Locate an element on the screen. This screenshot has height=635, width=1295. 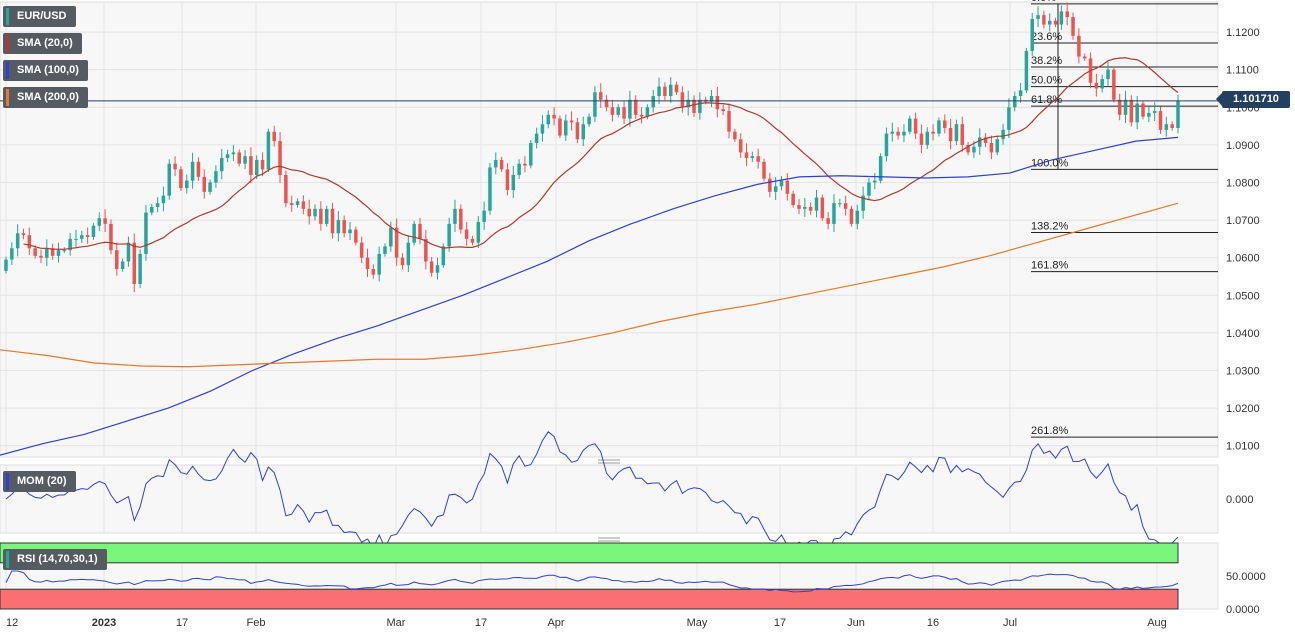
mom-panel-bg is located at coordinates (609, 499).